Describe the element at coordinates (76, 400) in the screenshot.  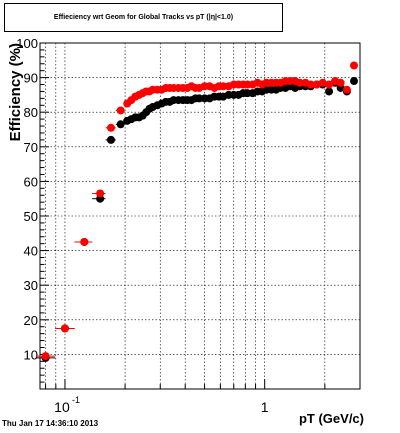
I see `x-tick-label-exponent: -1` at that location.